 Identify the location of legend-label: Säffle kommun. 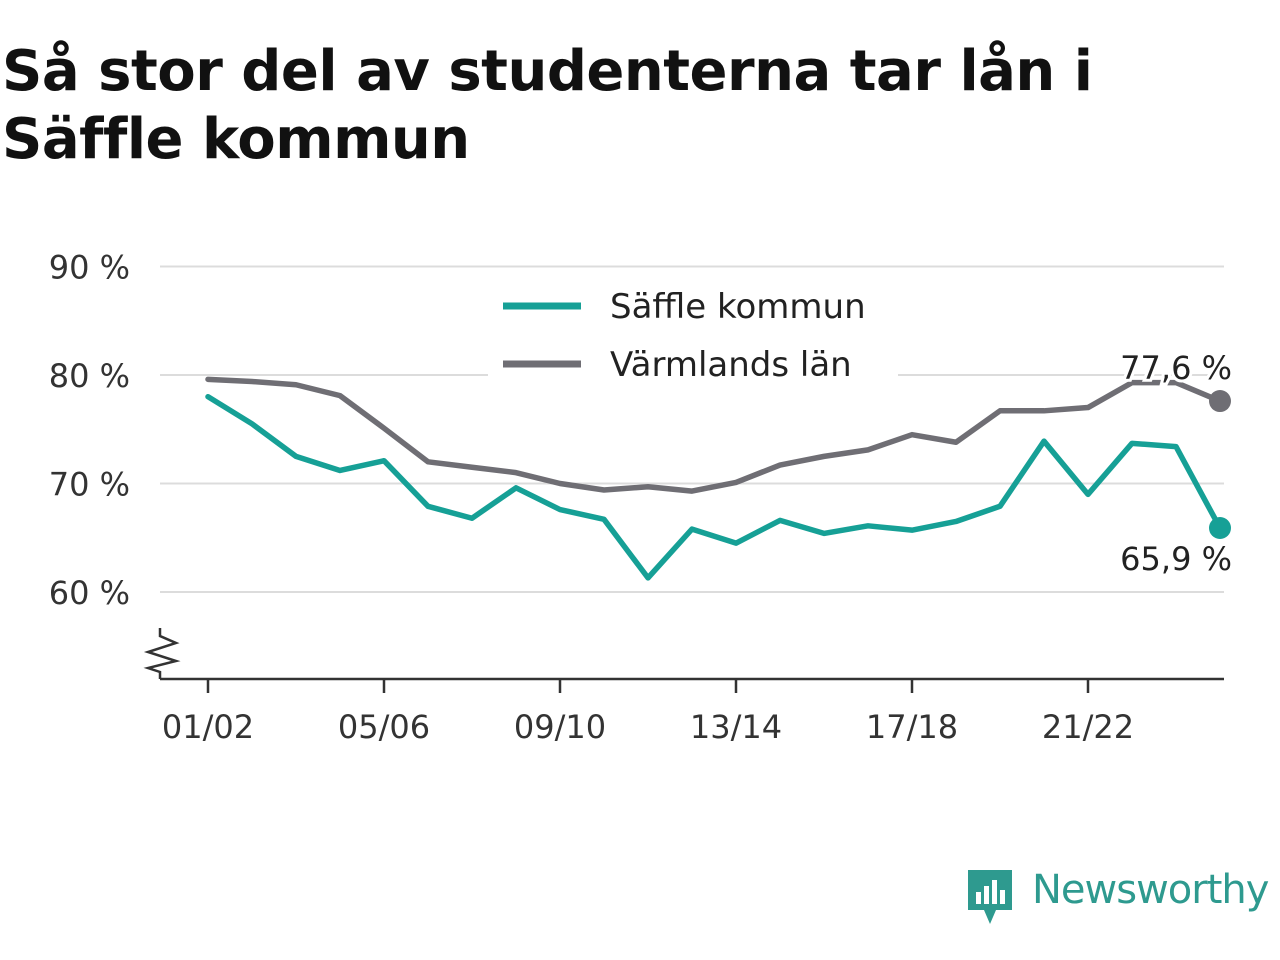
(738, 307).